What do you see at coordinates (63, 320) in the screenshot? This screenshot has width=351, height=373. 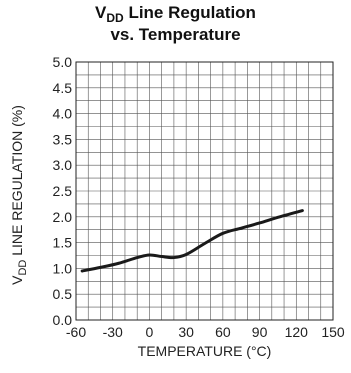 I see `y-tick-label: 0.0` at bounding box center [63, 320].